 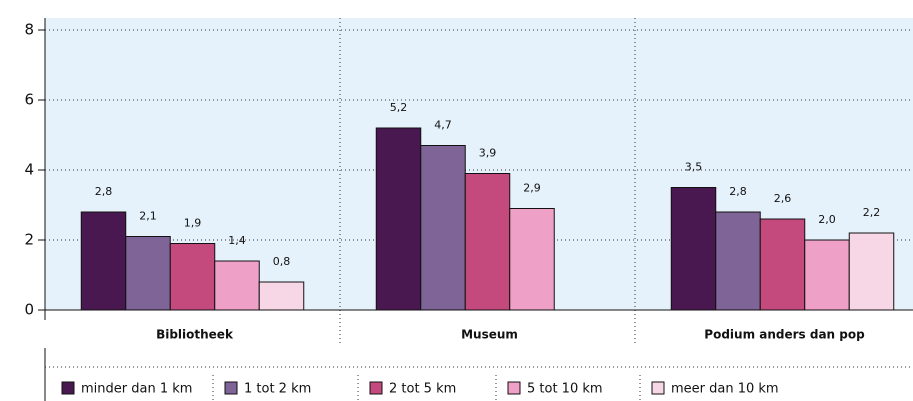 What do you see at coordinates (725, 389) in the screenshot?
I see `legend-label: meer dan 10 km` at bounding box center [725, 389].